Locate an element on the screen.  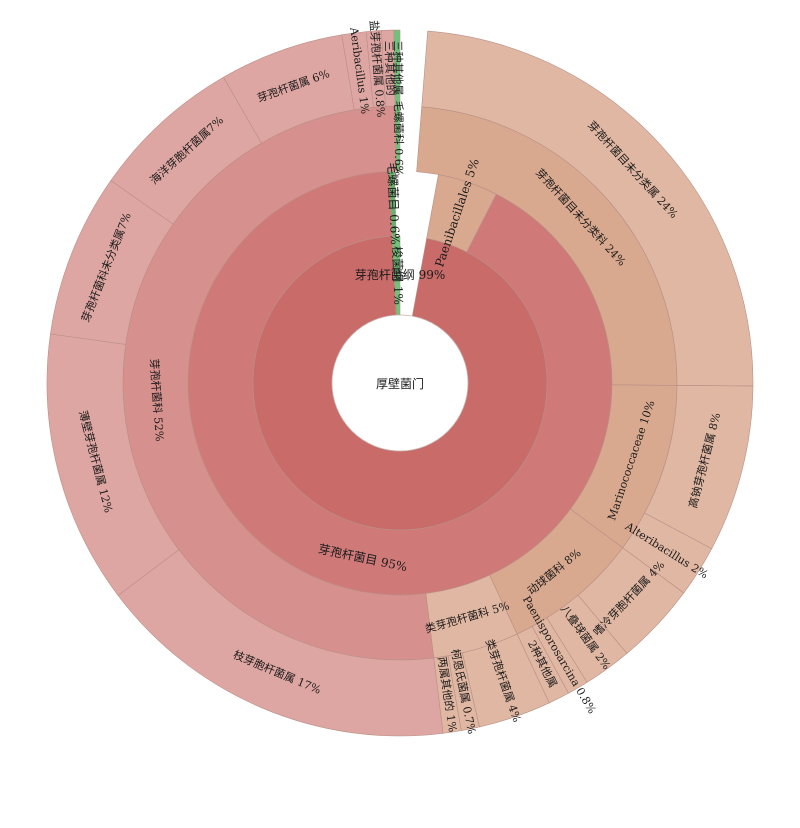
center-hole is located at coordinates (400, 383).